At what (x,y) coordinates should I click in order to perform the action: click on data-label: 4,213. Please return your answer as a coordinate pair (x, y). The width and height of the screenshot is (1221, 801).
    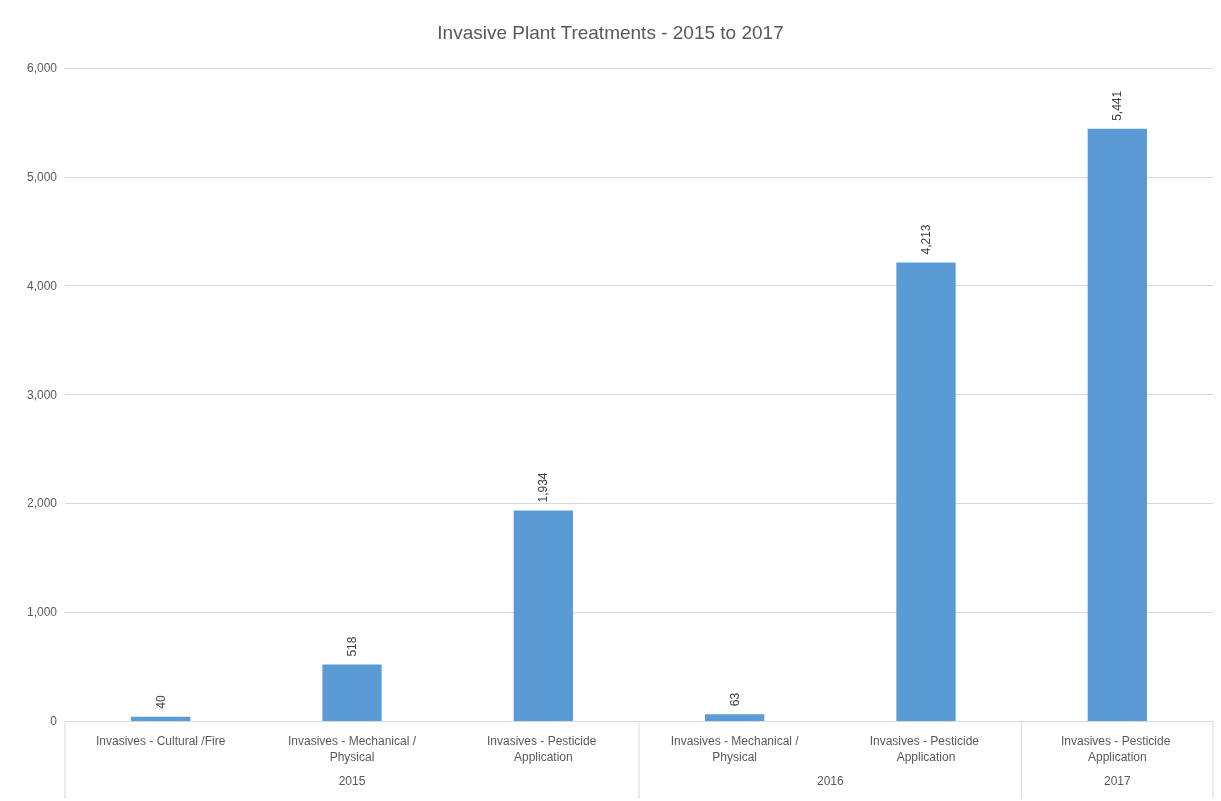
    Looking at the image, I should click on (926, 239).